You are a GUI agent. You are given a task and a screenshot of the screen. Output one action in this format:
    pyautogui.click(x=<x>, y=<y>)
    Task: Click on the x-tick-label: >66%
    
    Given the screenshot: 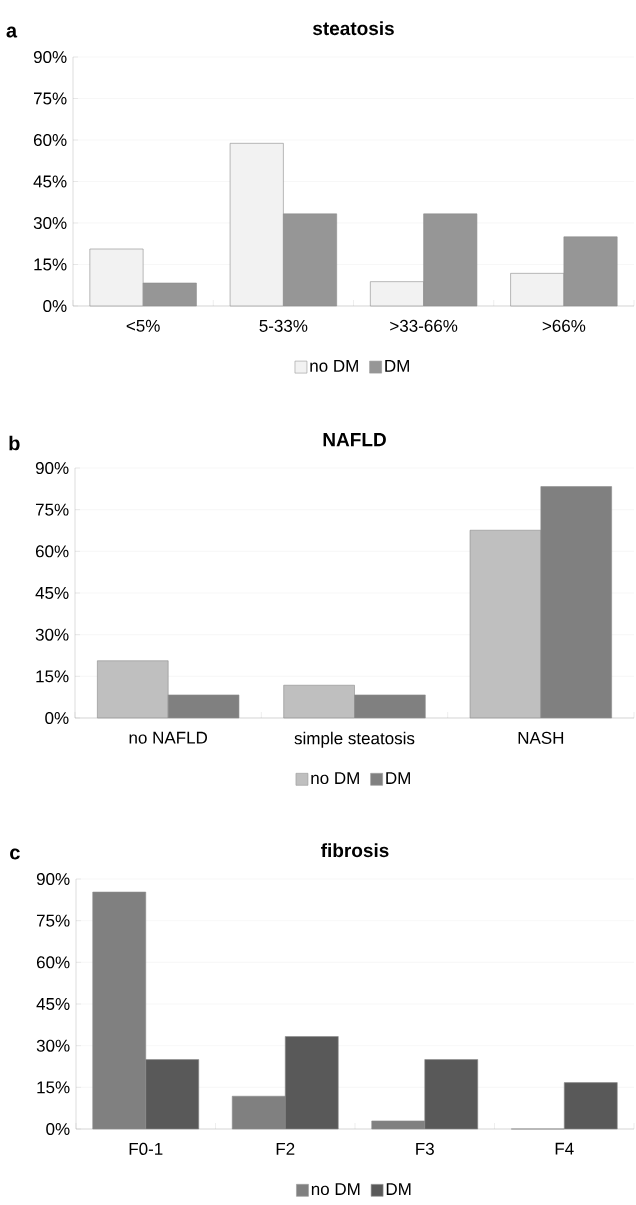 What is the action you would take?
    pyautogui.click(x=564, y=325)
    